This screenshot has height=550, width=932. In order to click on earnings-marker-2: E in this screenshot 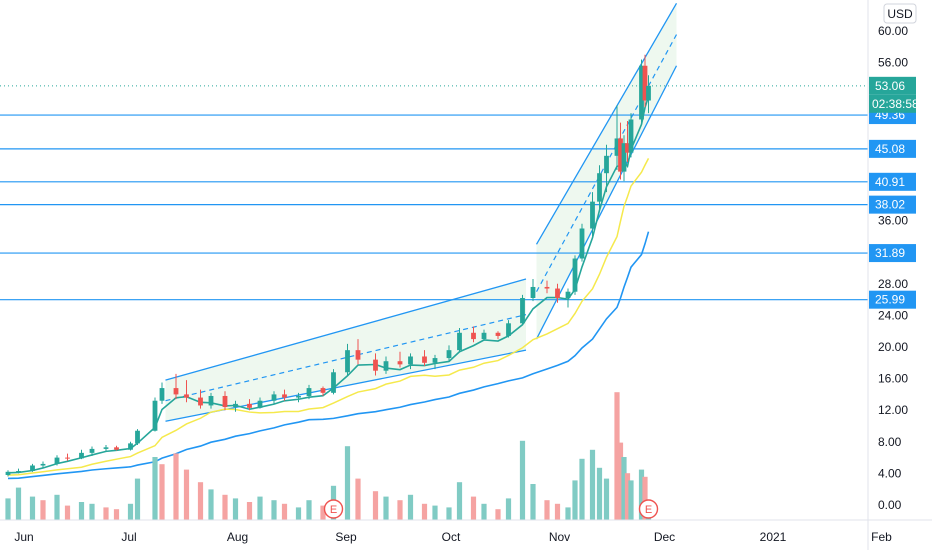, I will do `click(648, 509)`.